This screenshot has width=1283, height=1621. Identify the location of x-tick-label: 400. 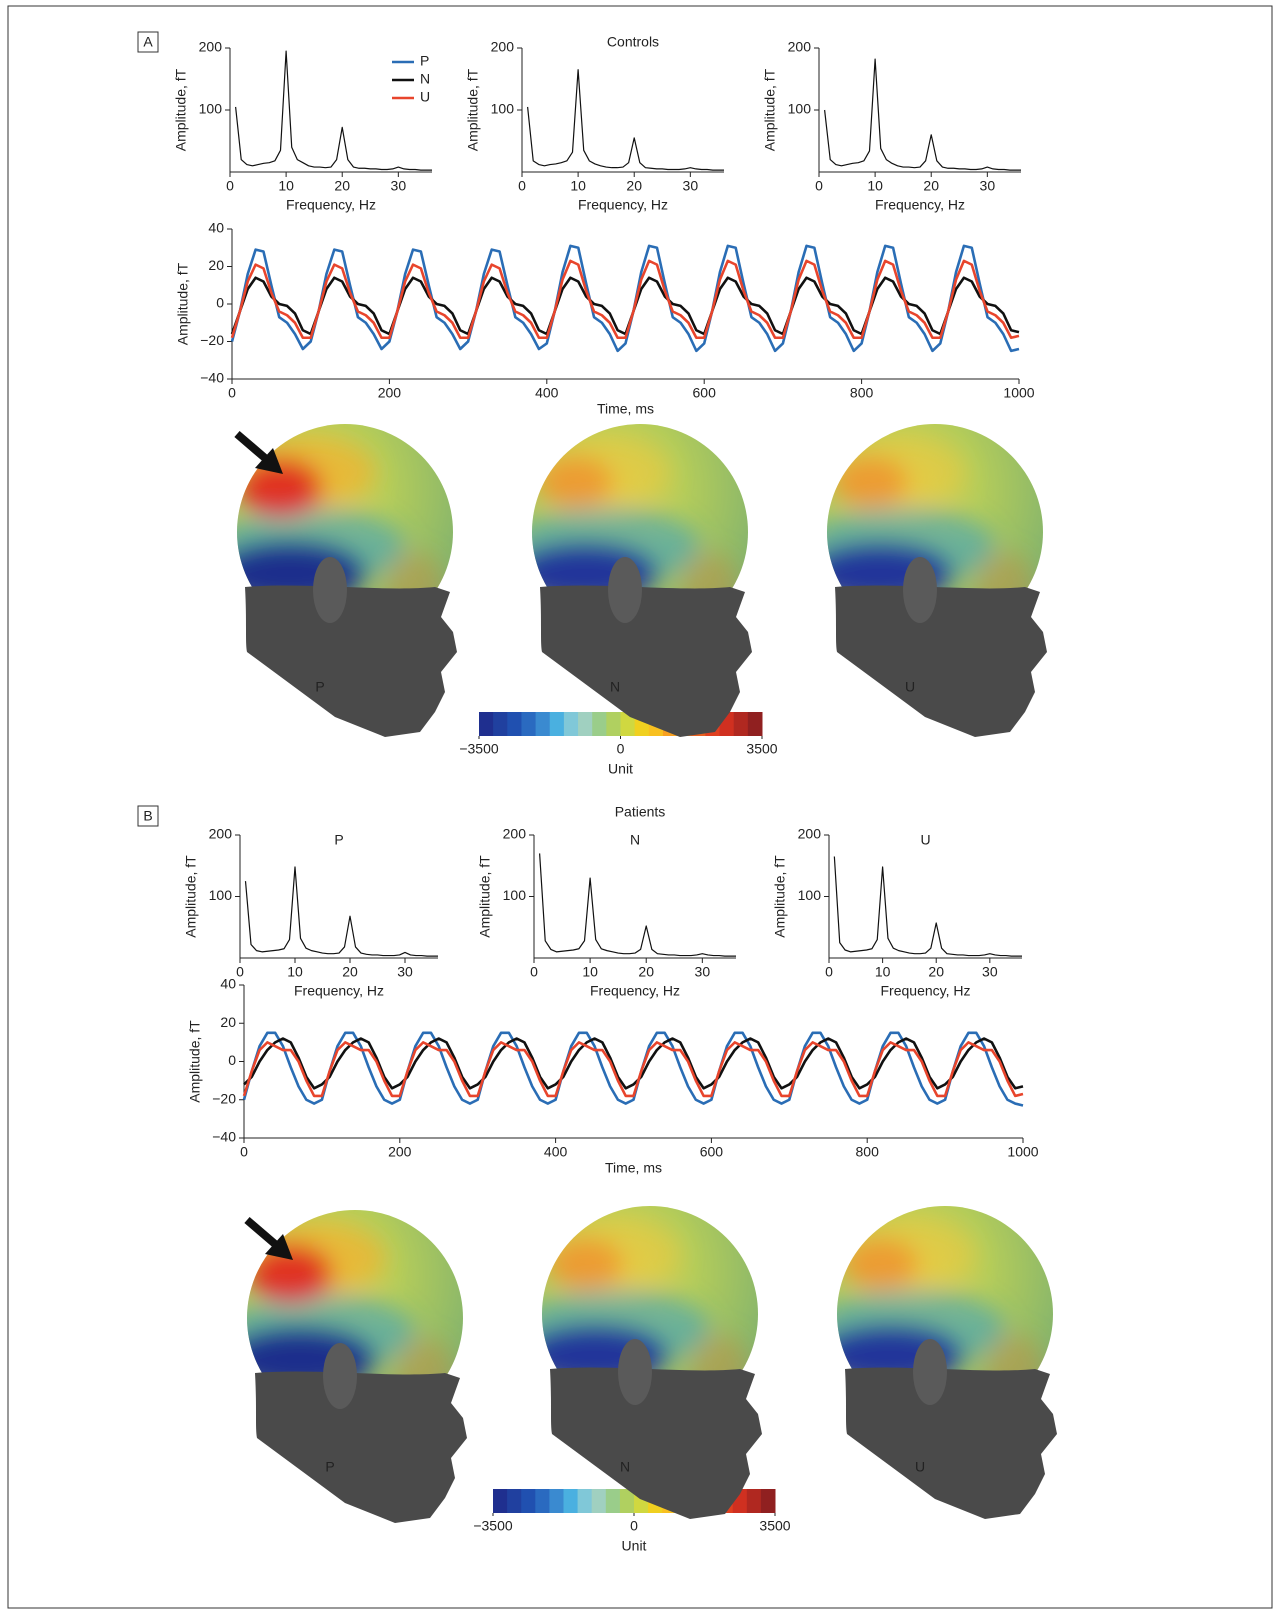
(547, 393).